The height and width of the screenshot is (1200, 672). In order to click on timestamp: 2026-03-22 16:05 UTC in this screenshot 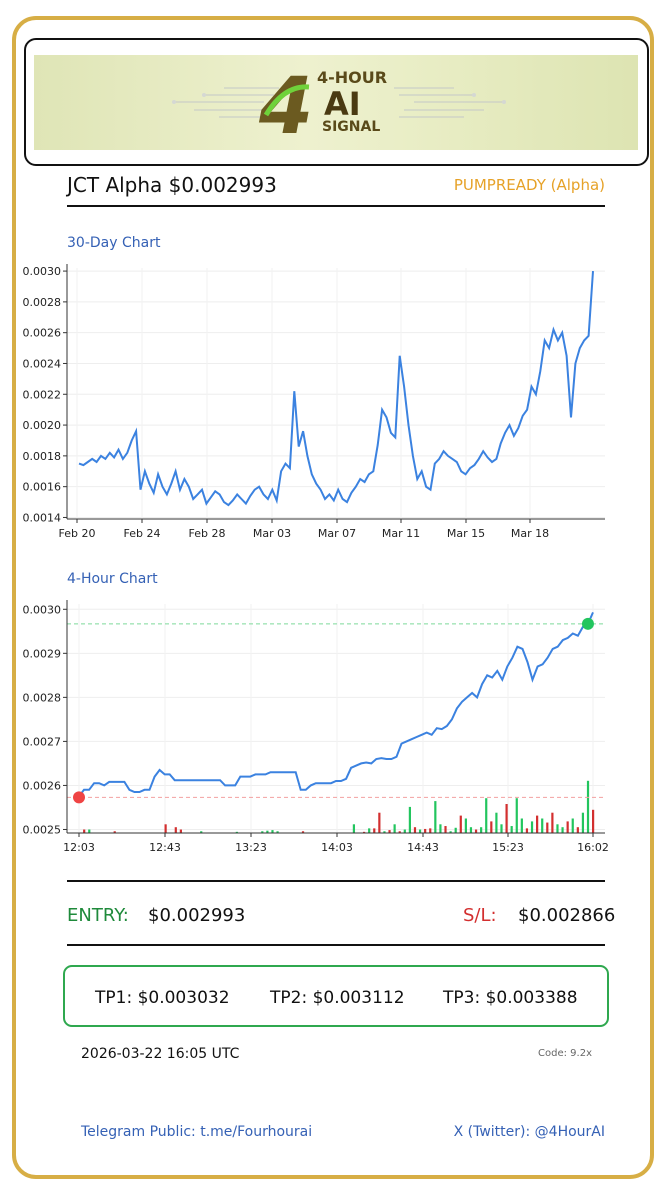, I will do `click(160, 1054)`.